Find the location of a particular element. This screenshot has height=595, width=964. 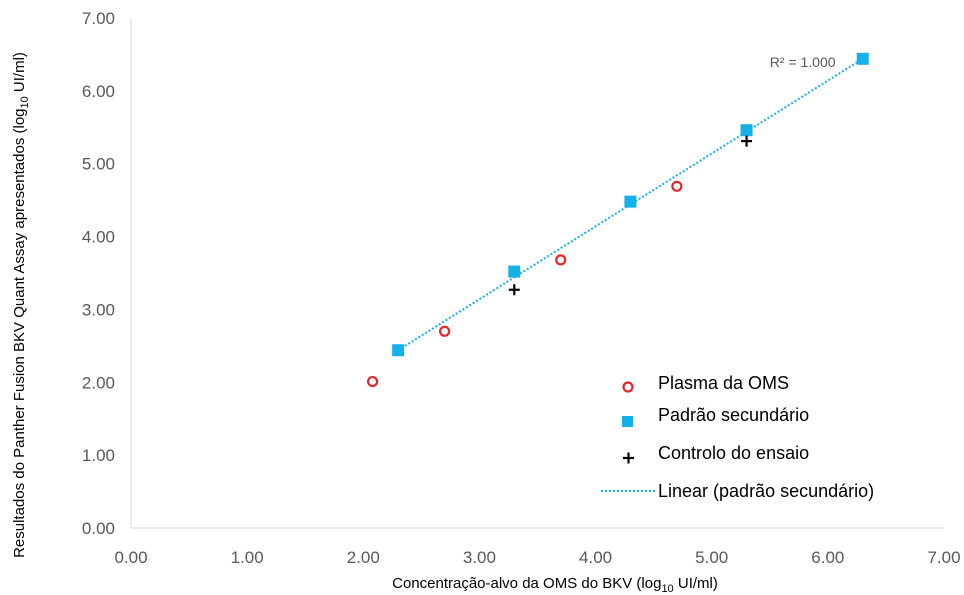

x-tick-label: 2.00 is located at coordinates (363, 557).